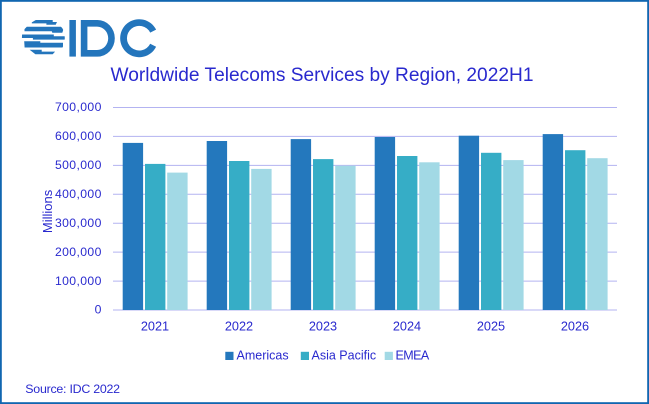 Image resolution: width=649 pixels, height=404 pixels. What do you see at coordinates (78, 107) in the screenshot?
I see `svg-text: 700,000` at bounding box center [78, 107].